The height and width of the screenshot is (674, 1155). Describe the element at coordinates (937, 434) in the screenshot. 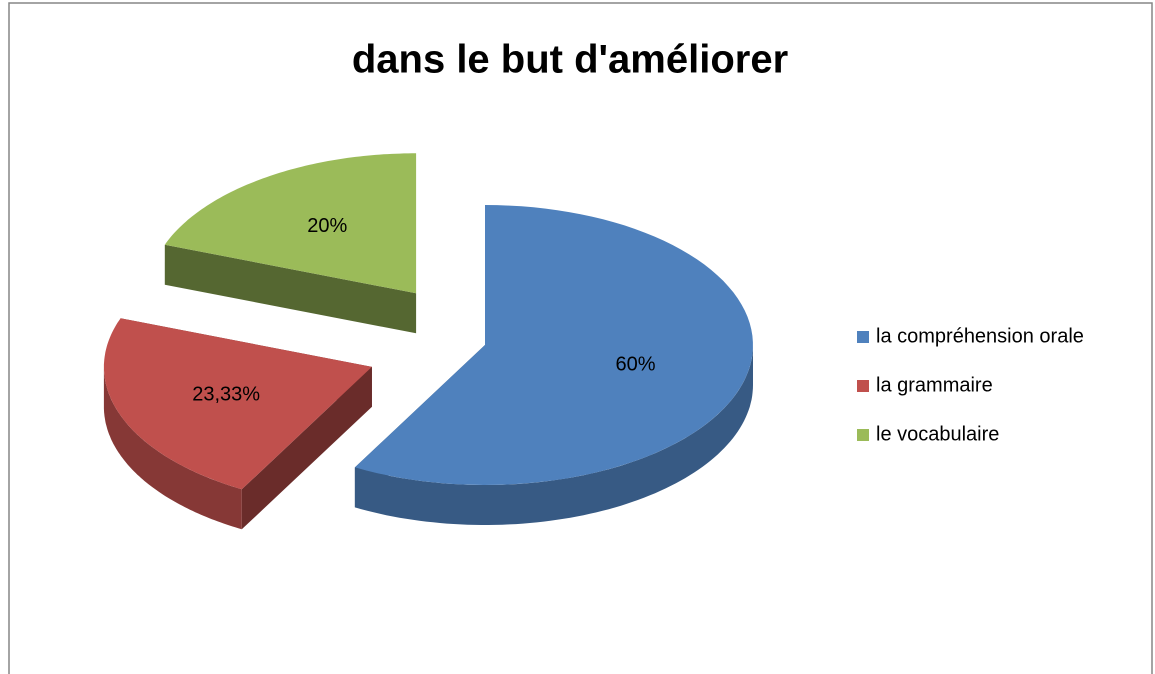

I see `legend-label: le vocabulaire` at that location.